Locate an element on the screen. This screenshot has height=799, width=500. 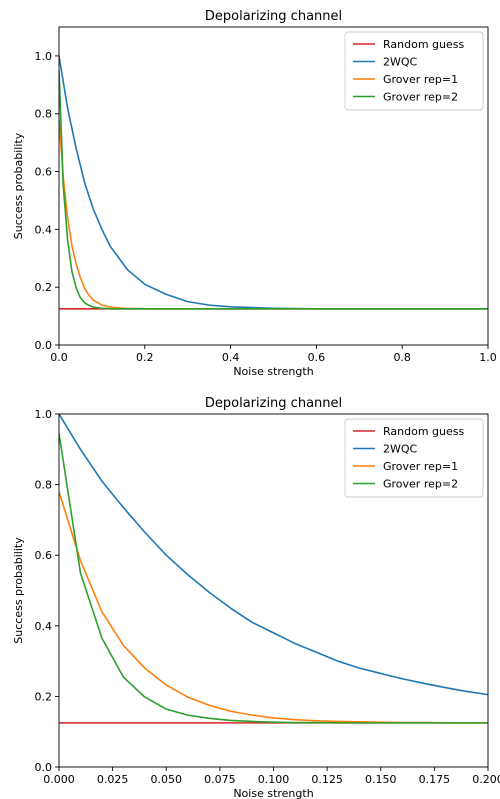
x-tick-label: 0.0 is located at coordinates (59, 357).